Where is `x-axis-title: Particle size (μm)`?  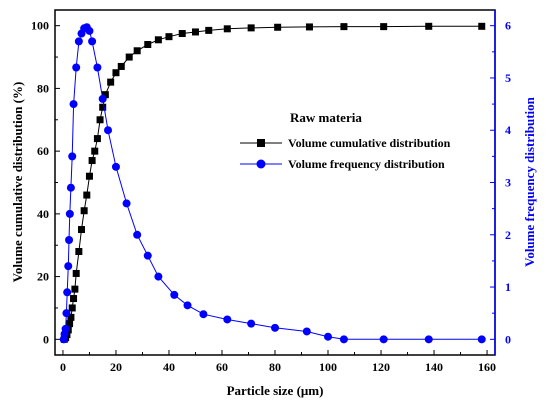
x-axis-title: Particle size (μm) is located at coordinates (275, 390).